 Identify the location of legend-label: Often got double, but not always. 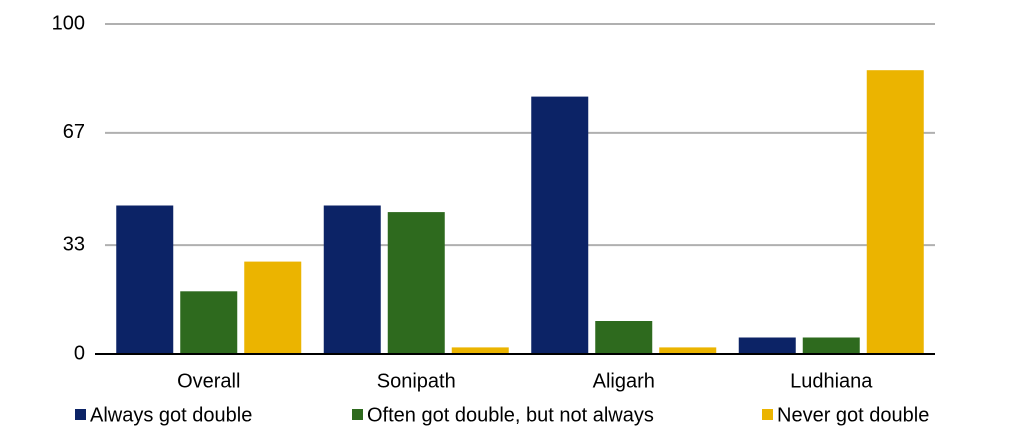
(510, 415).